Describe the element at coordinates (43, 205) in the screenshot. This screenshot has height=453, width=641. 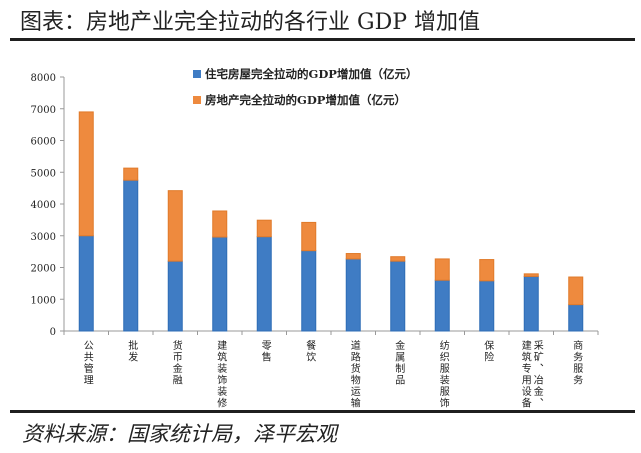
I see `y-tick-label: 4000` at that location.